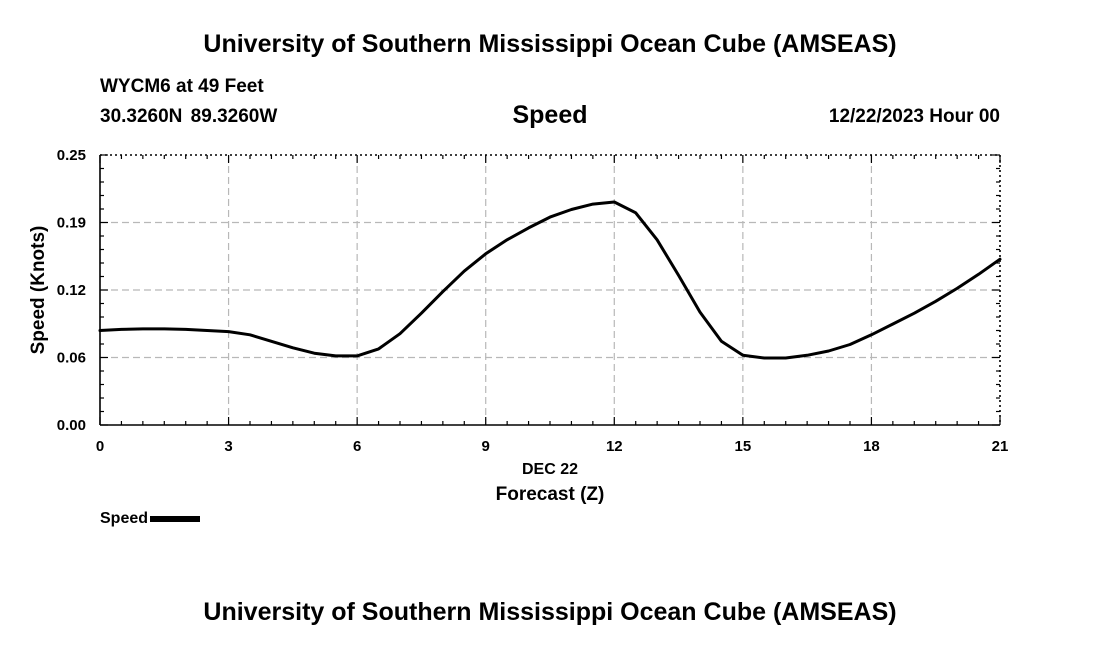  I want to click on y-tick-label: 0.06, so click(71, 358).